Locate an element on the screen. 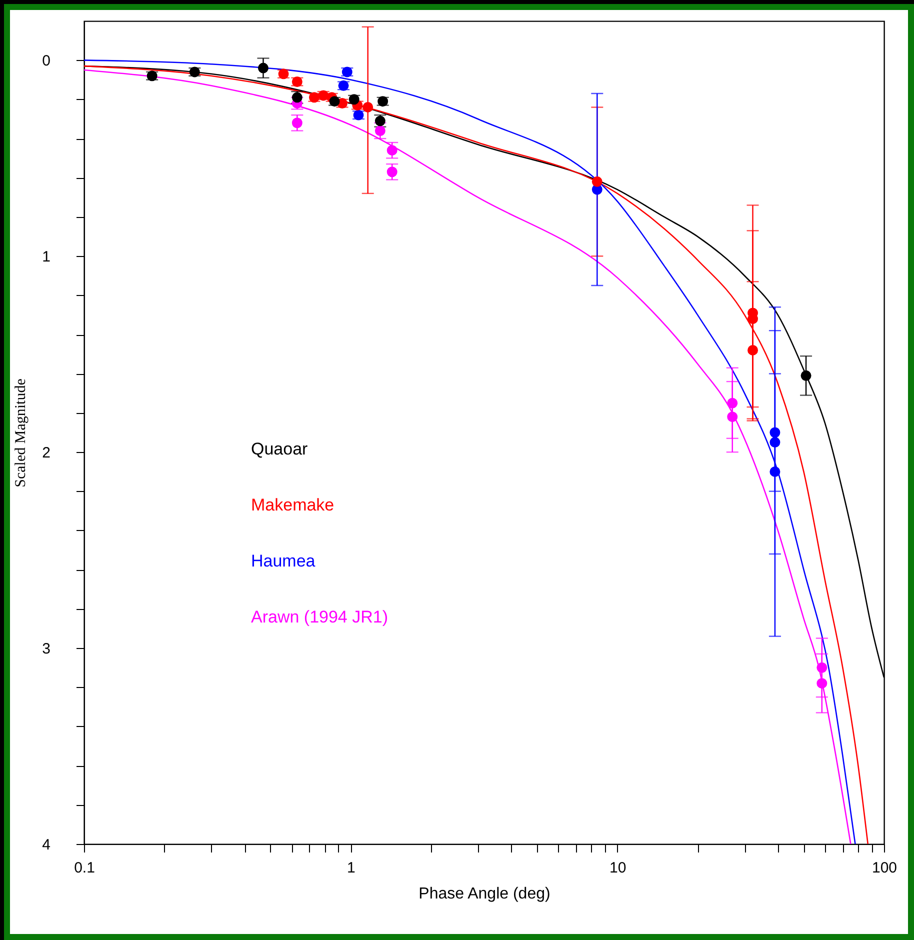 The image size is (914, 940). x-tick-label: 10 is located at coordinates (617, 868).